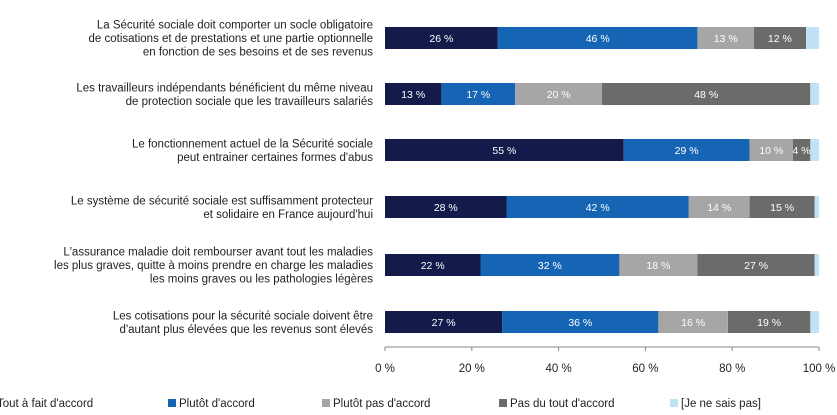 Image resolution: width=837 pixels, height=415 pixels. I want to click on data-label: 36 %, so click(580, 323).